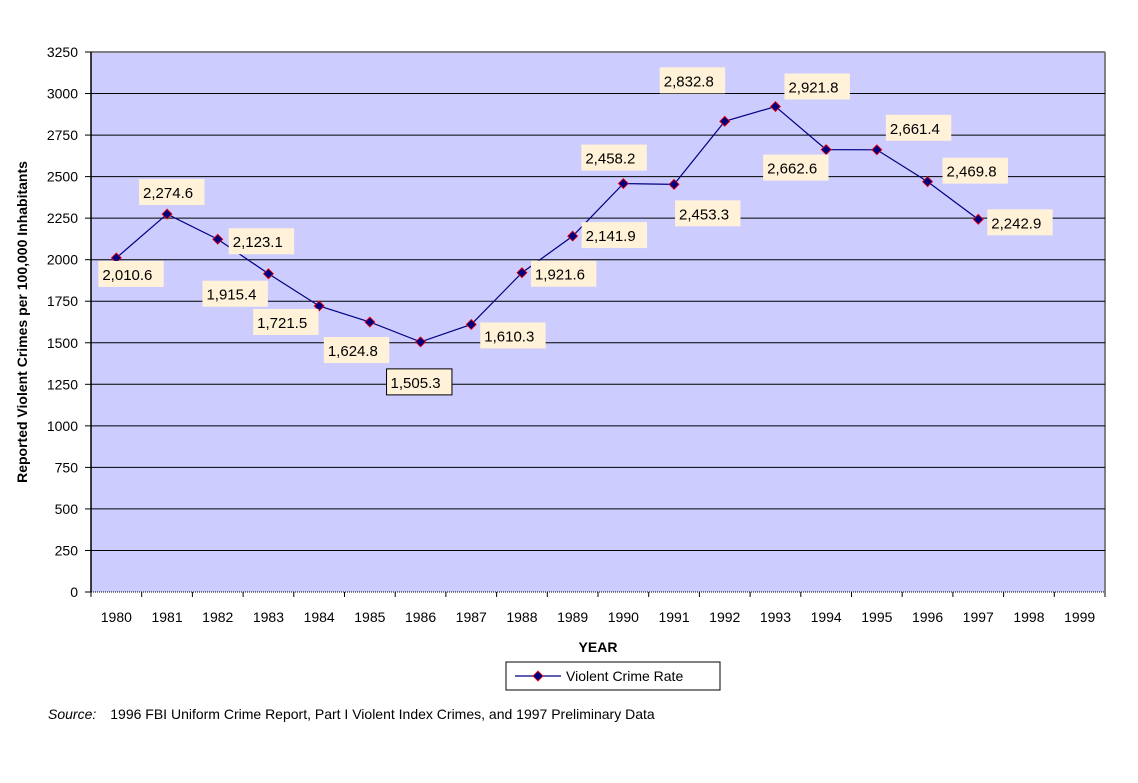 This screenshot has width=1138, height=783. I want to click on x-tick-label: 1992, so click(724, 617).